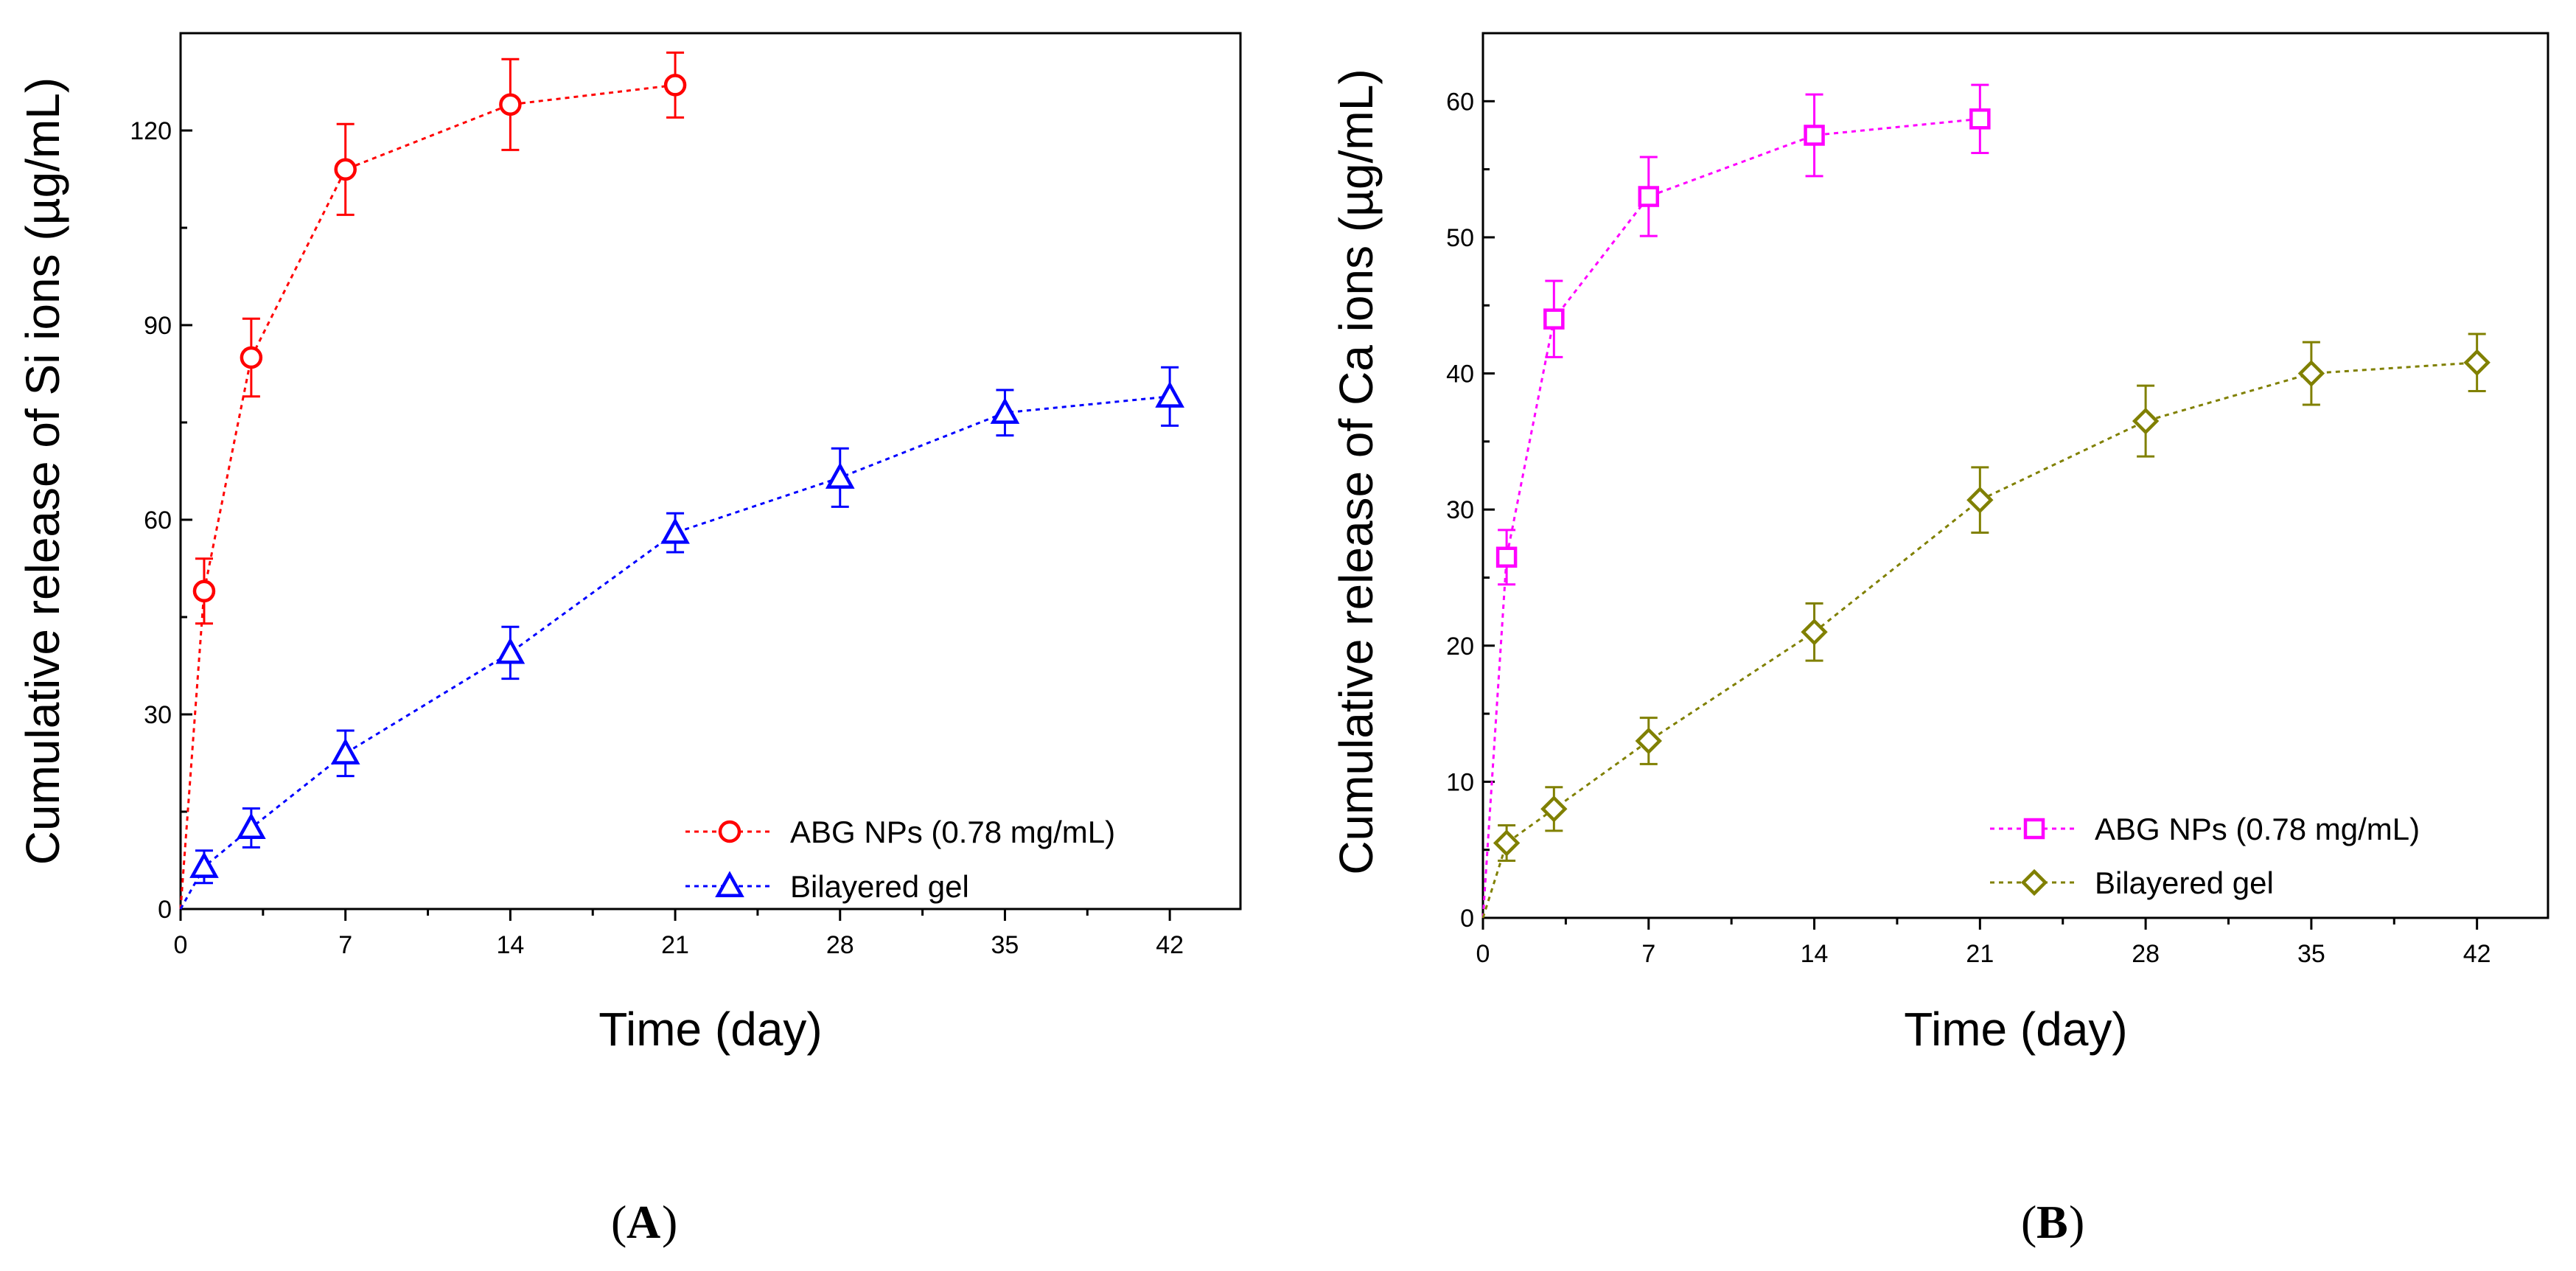  I want to click on panel-label-a: ( A ), so click(644, 1222).